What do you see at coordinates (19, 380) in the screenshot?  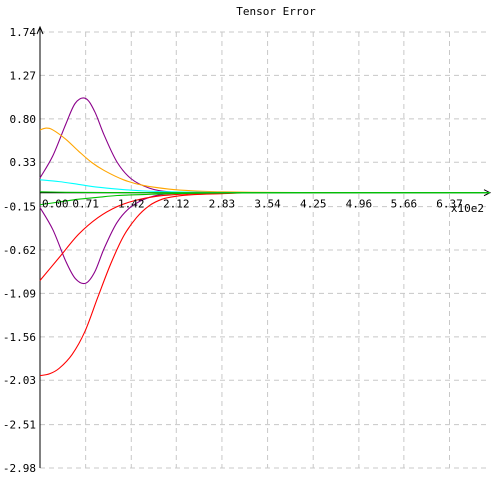 I see `y-tick-label: -2.03` at bounding box center [19, 380].